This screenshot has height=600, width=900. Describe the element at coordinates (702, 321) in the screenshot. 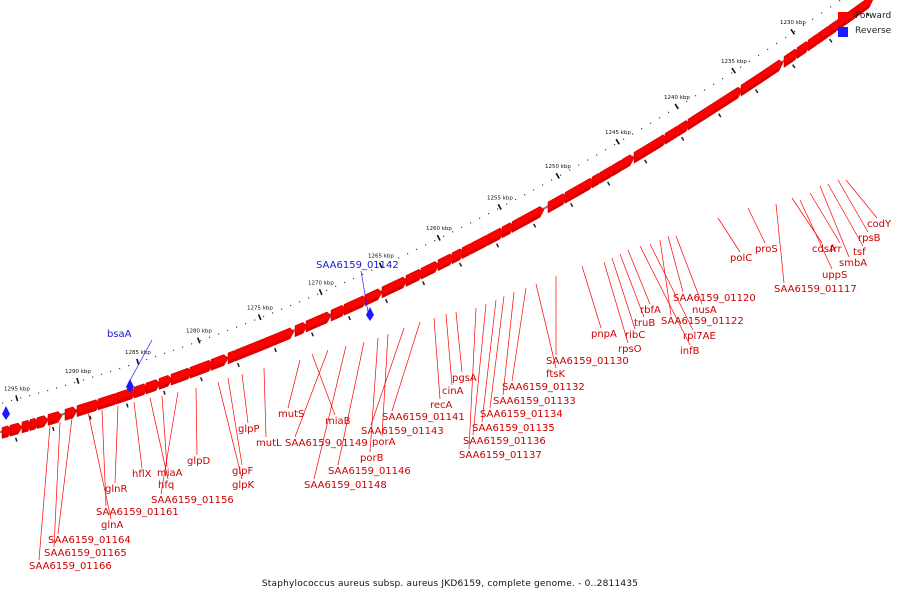

I see `forward-gene-label: SAA6159_01122` at that location.